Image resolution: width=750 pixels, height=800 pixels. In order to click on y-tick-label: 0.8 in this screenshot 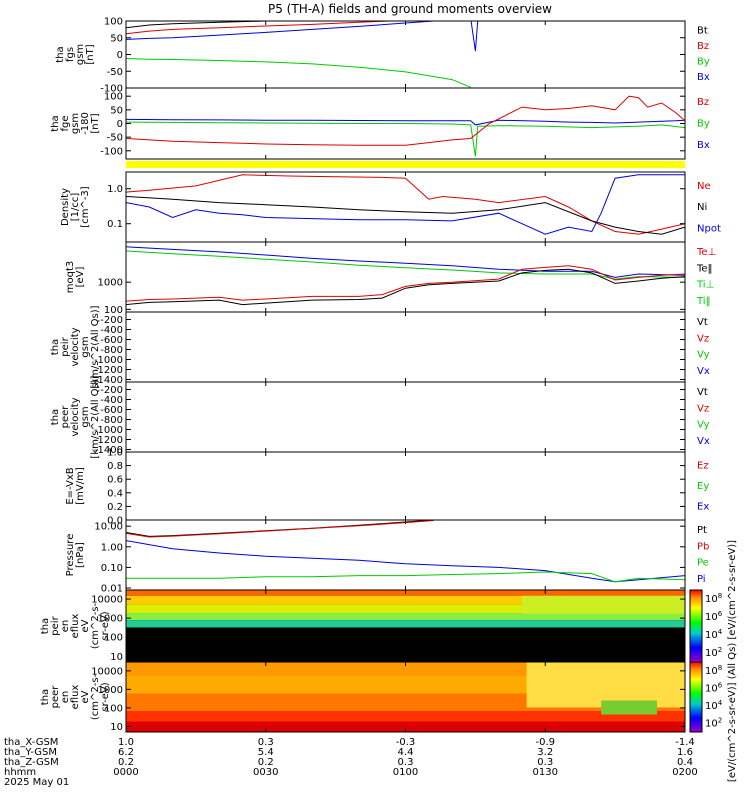, I will do `click(115, 466)`.